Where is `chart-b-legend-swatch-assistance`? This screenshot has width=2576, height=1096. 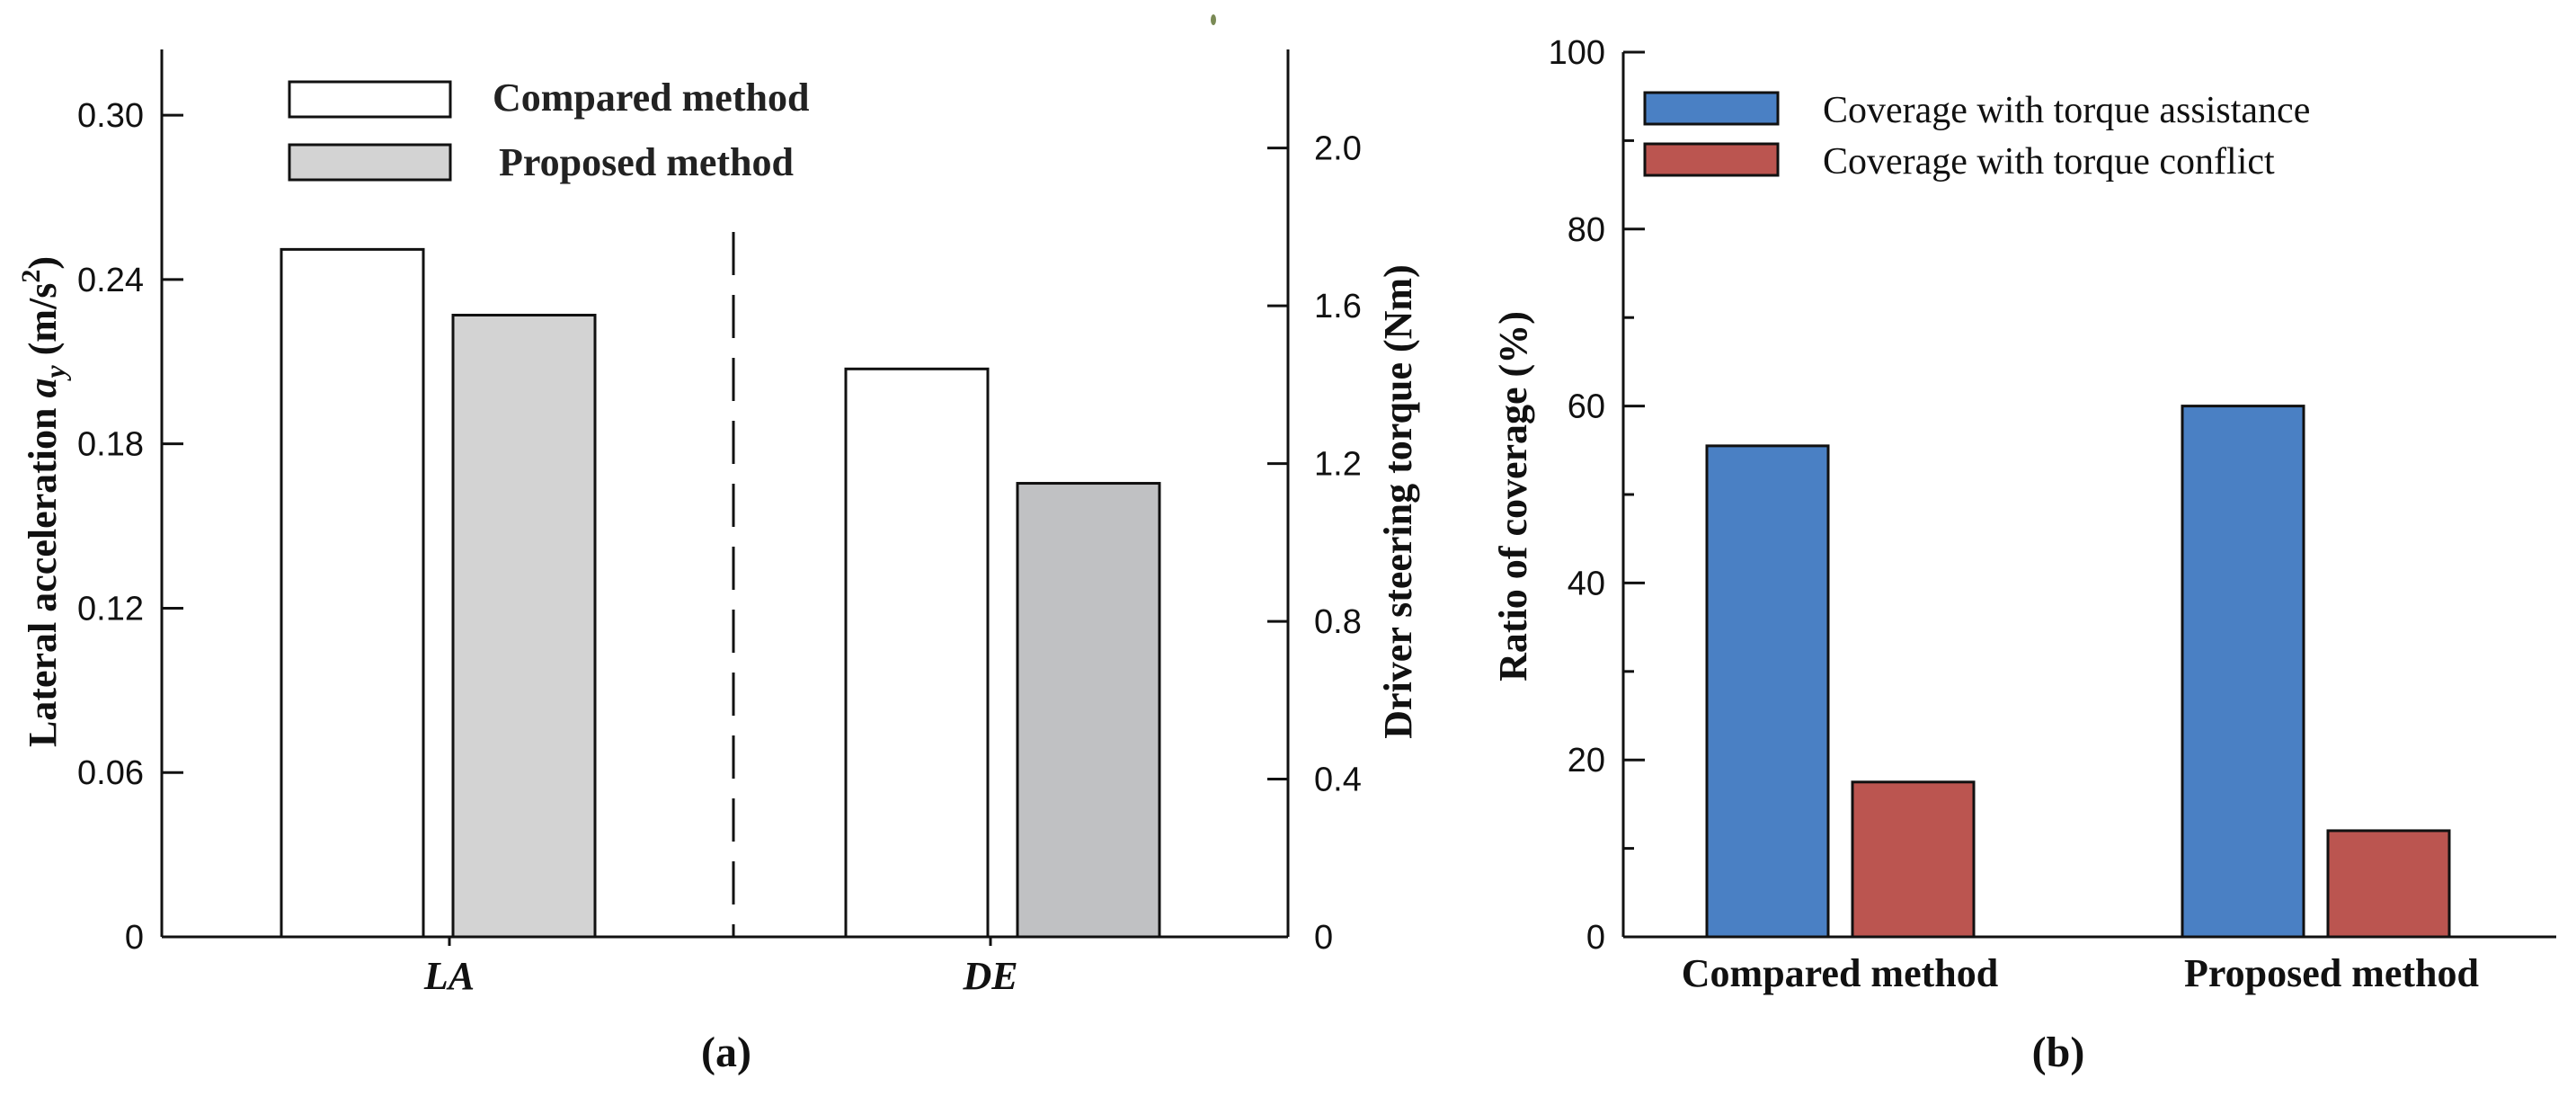
chart-b-legend-swatch-assistance is located at coordinates (1711, 109).